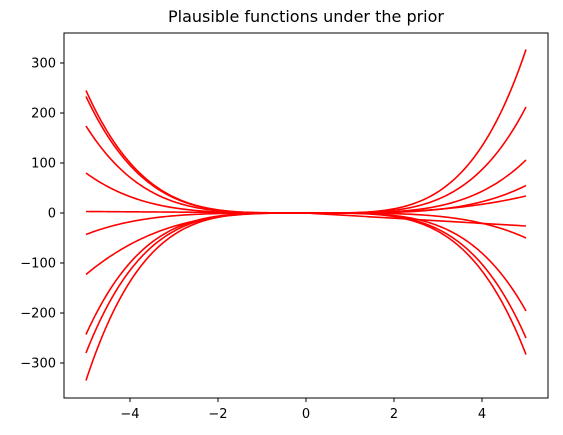  Describe the element at coordinates (38, 264) in the screenshot. I see `y-tick-label: −100` at that location.